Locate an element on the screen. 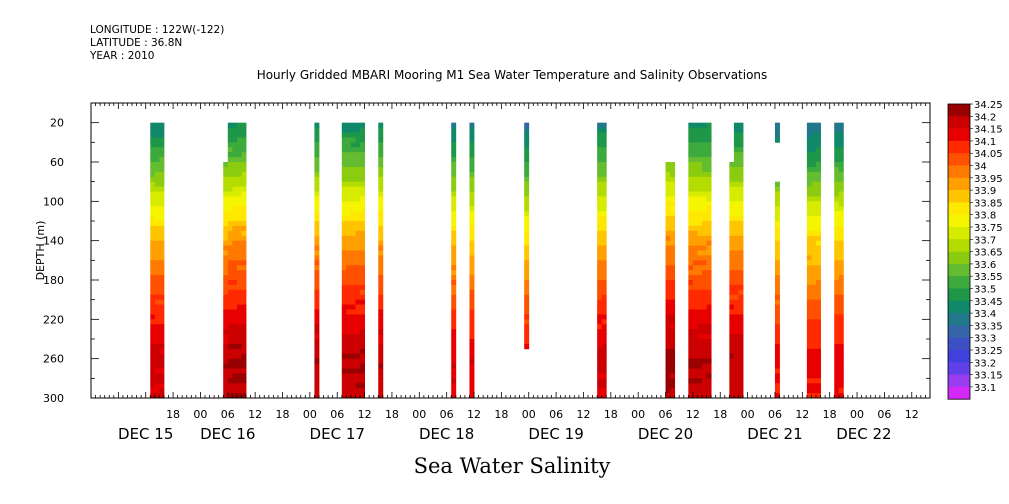 The image size is (1009, 504). colorbar-label: 33.15 is located at coordinates (988, 376).